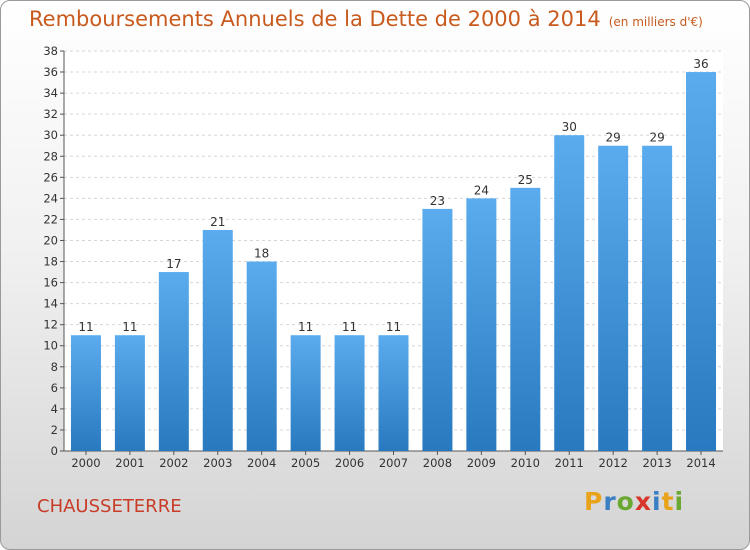 The width and height of the screenshot is (750, 550). Describe the element at coordinates (50, 346) in the screenshot. I see `y-tick-label: 10` at that location.